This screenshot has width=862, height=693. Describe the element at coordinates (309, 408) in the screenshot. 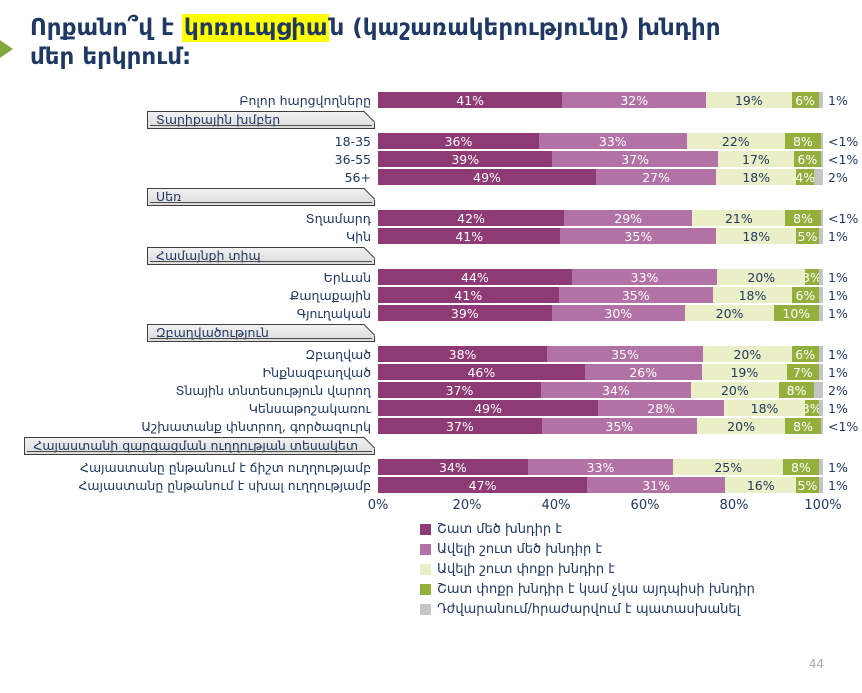

I see `row-label: Կենսաթոշակառու` at that location.